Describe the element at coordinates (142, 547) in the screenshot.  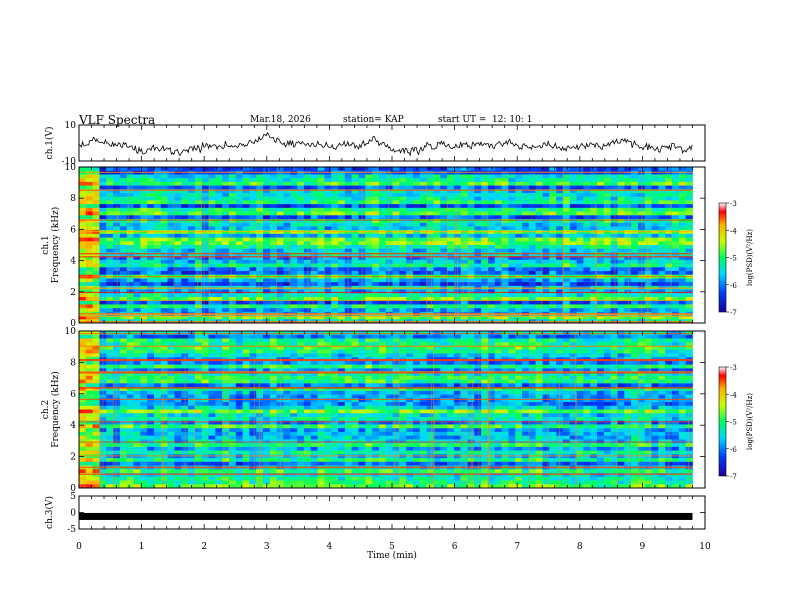
I see `x-tick-label: 1` at that location.